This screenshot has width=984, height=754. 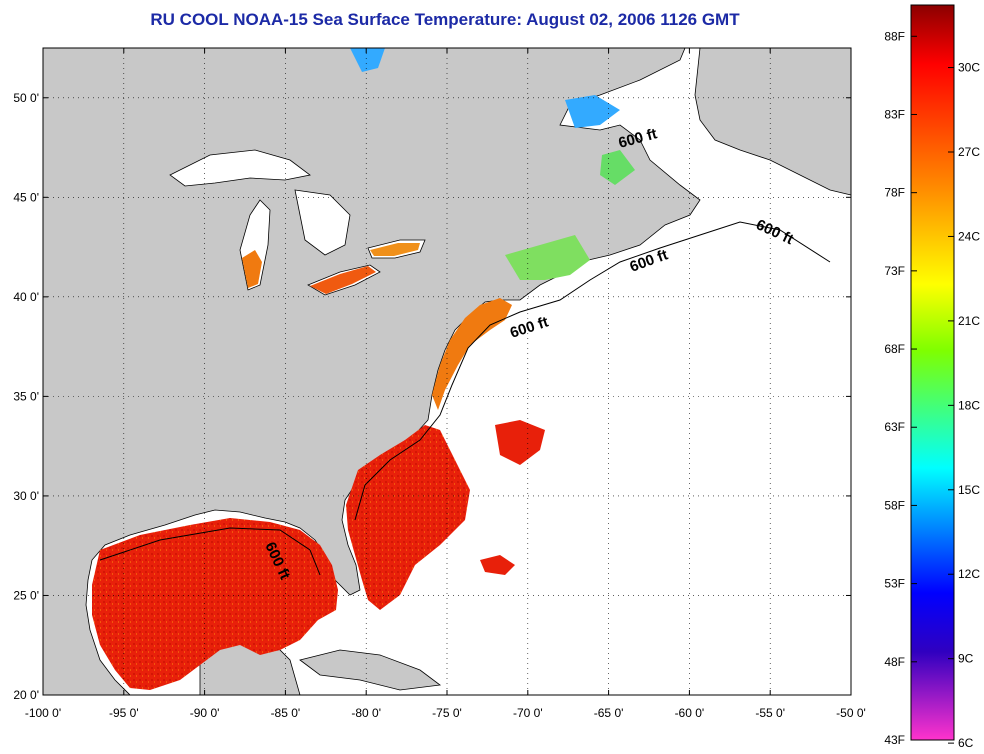 What do you see at coordinates (528, 713) in the screenshot?
I see `x-tick-label: -70 0'` at bounding box center [528, 713].